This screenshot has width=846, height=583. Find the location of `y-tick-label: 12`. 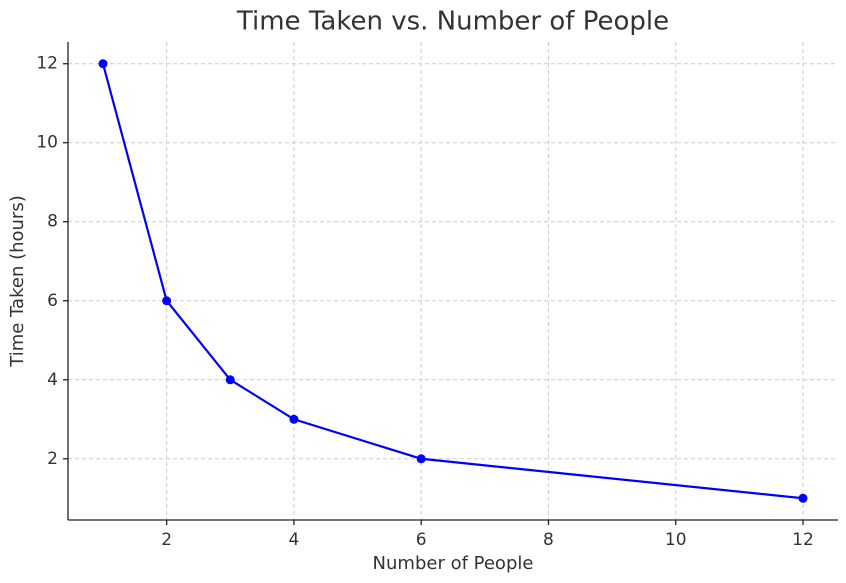

y-tick-label: 12 is located at coordinates (47, 64).